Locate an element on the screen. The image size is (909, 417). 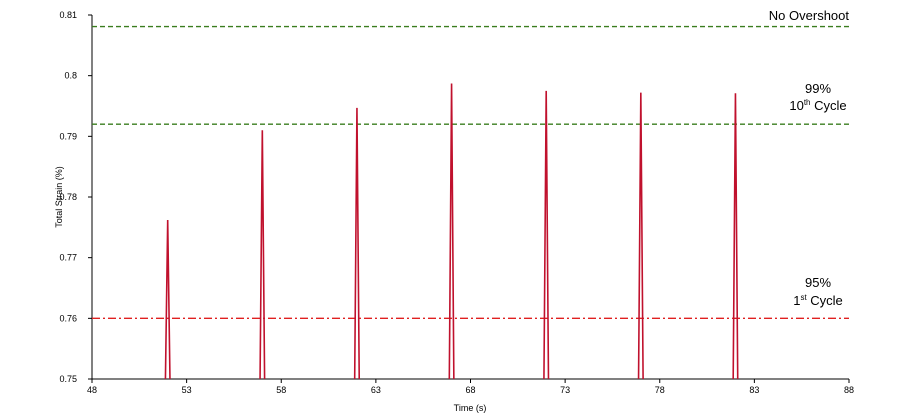
x-tick-label: 73 is located at coordinates (565, 390).